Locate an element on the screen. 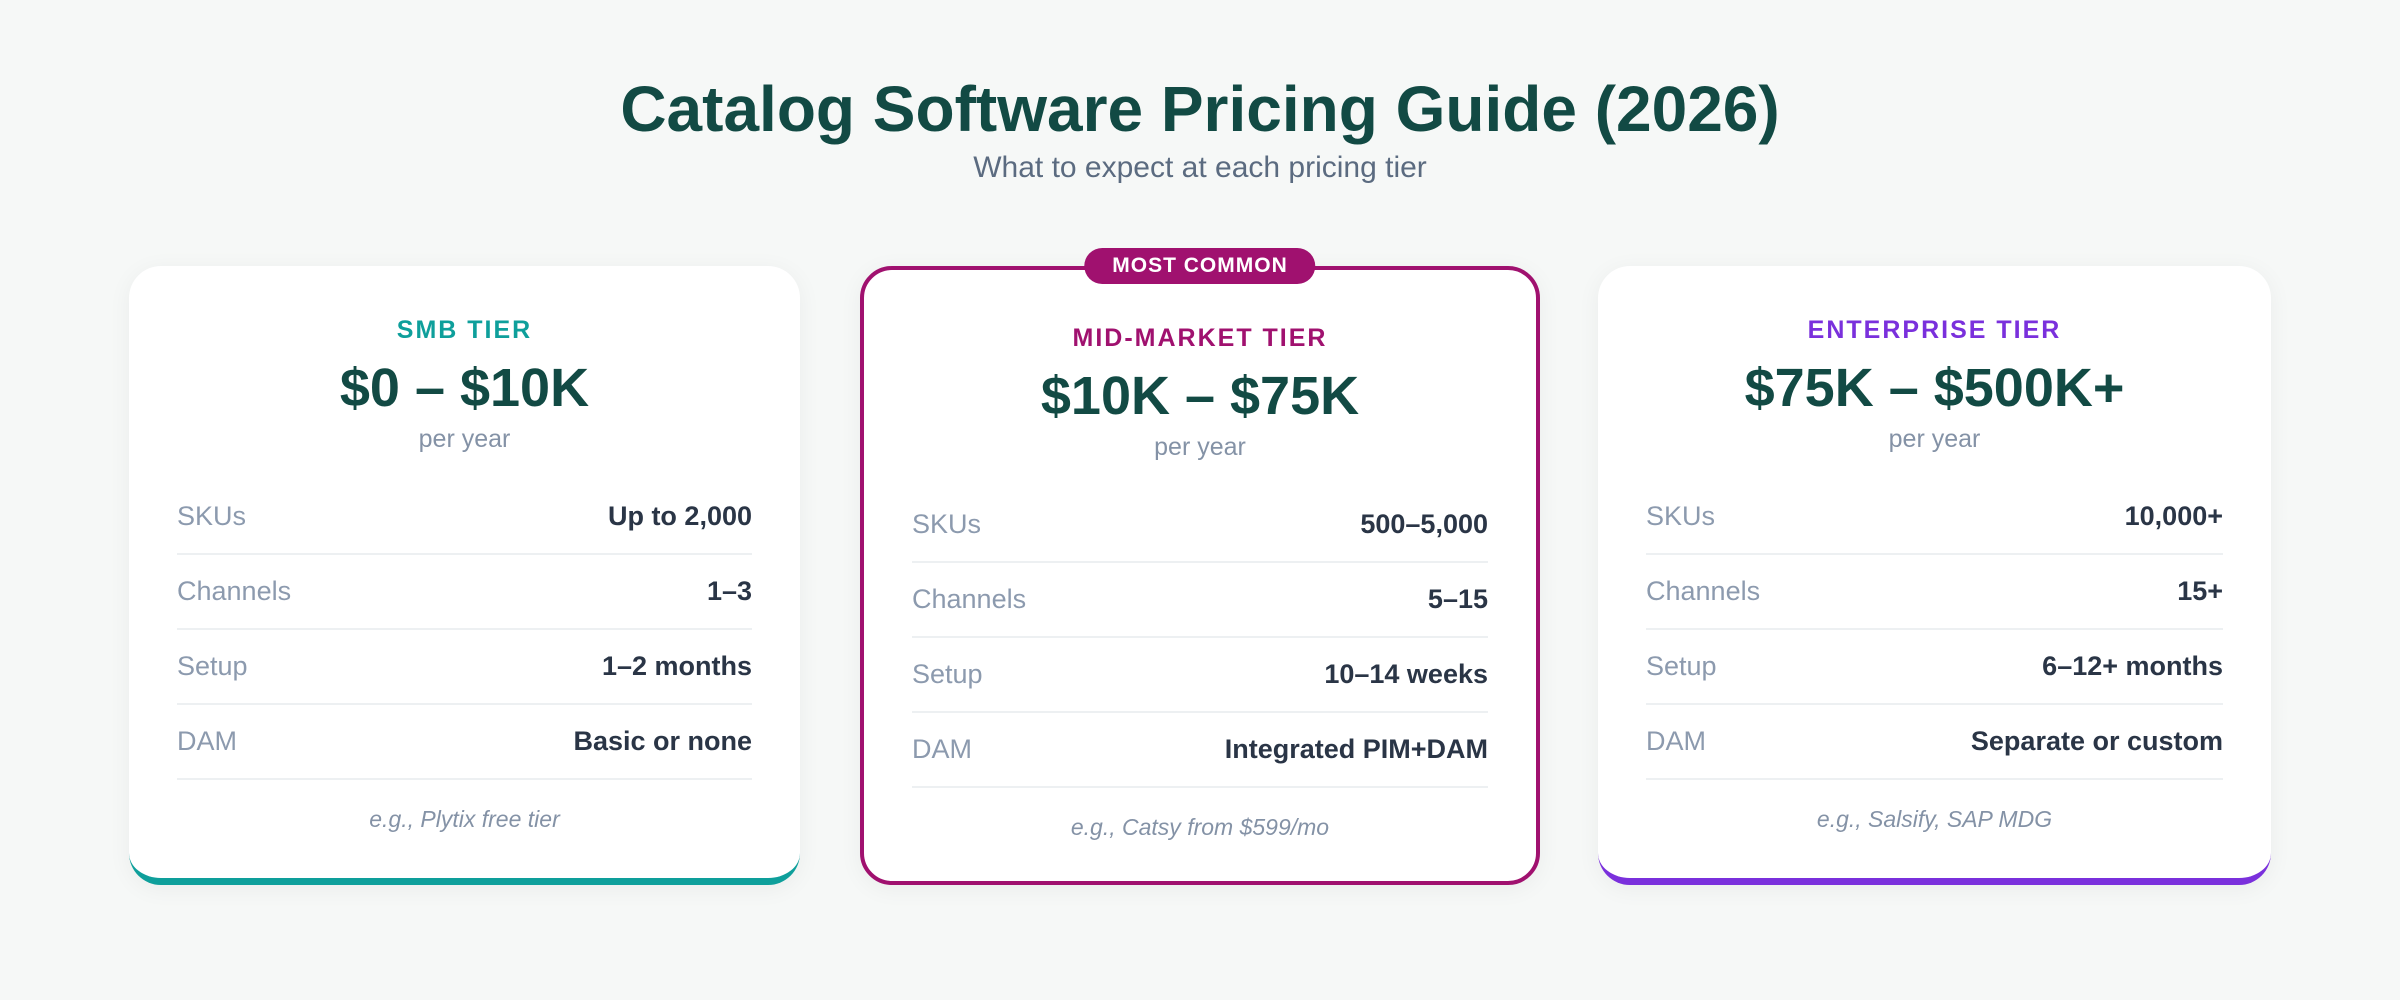  feature-row: DAM Integrated PIM+DAM is located at coordinates (1200, 750).